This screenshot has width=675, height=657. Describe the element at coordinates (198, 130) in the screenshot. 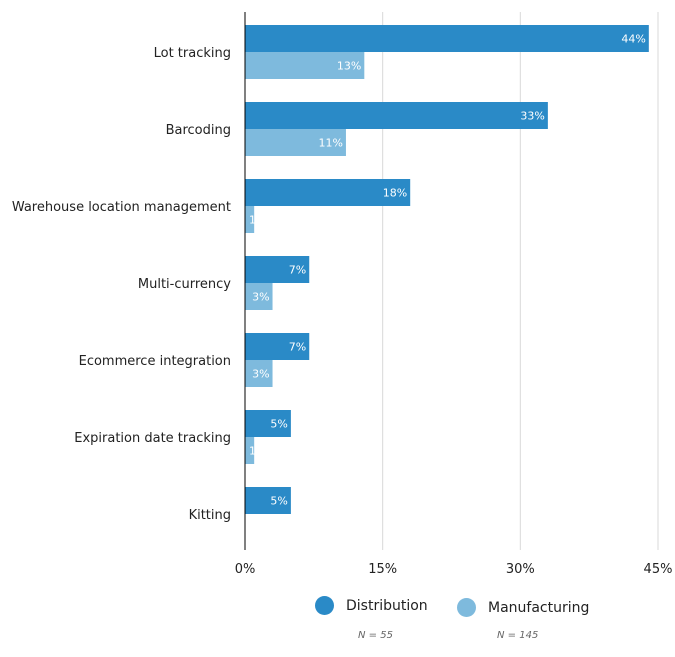

I see `category-label: Barcoding` at that location.